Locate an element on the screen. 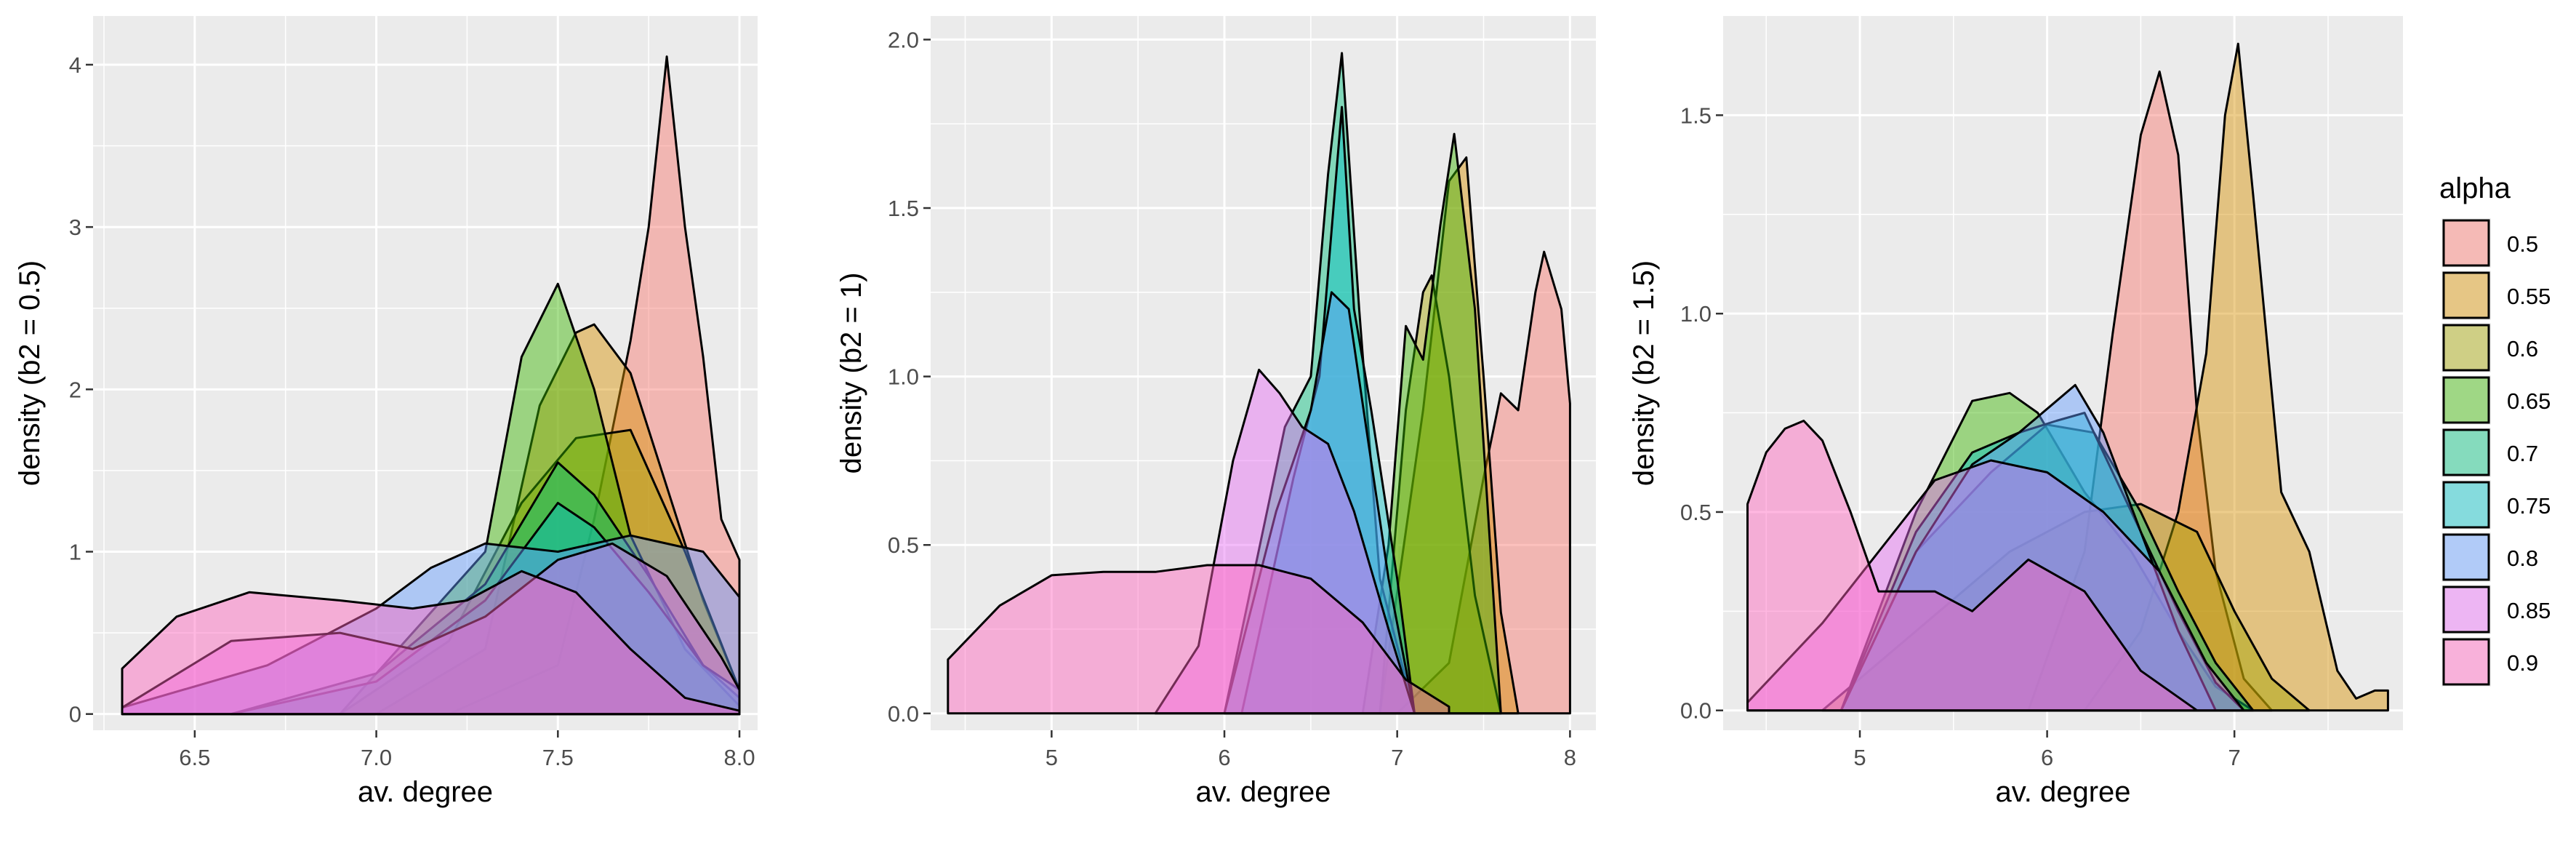 This screenshot has width=2576, height=859. legend-title: alpha is located at coordinates (2475, 188).